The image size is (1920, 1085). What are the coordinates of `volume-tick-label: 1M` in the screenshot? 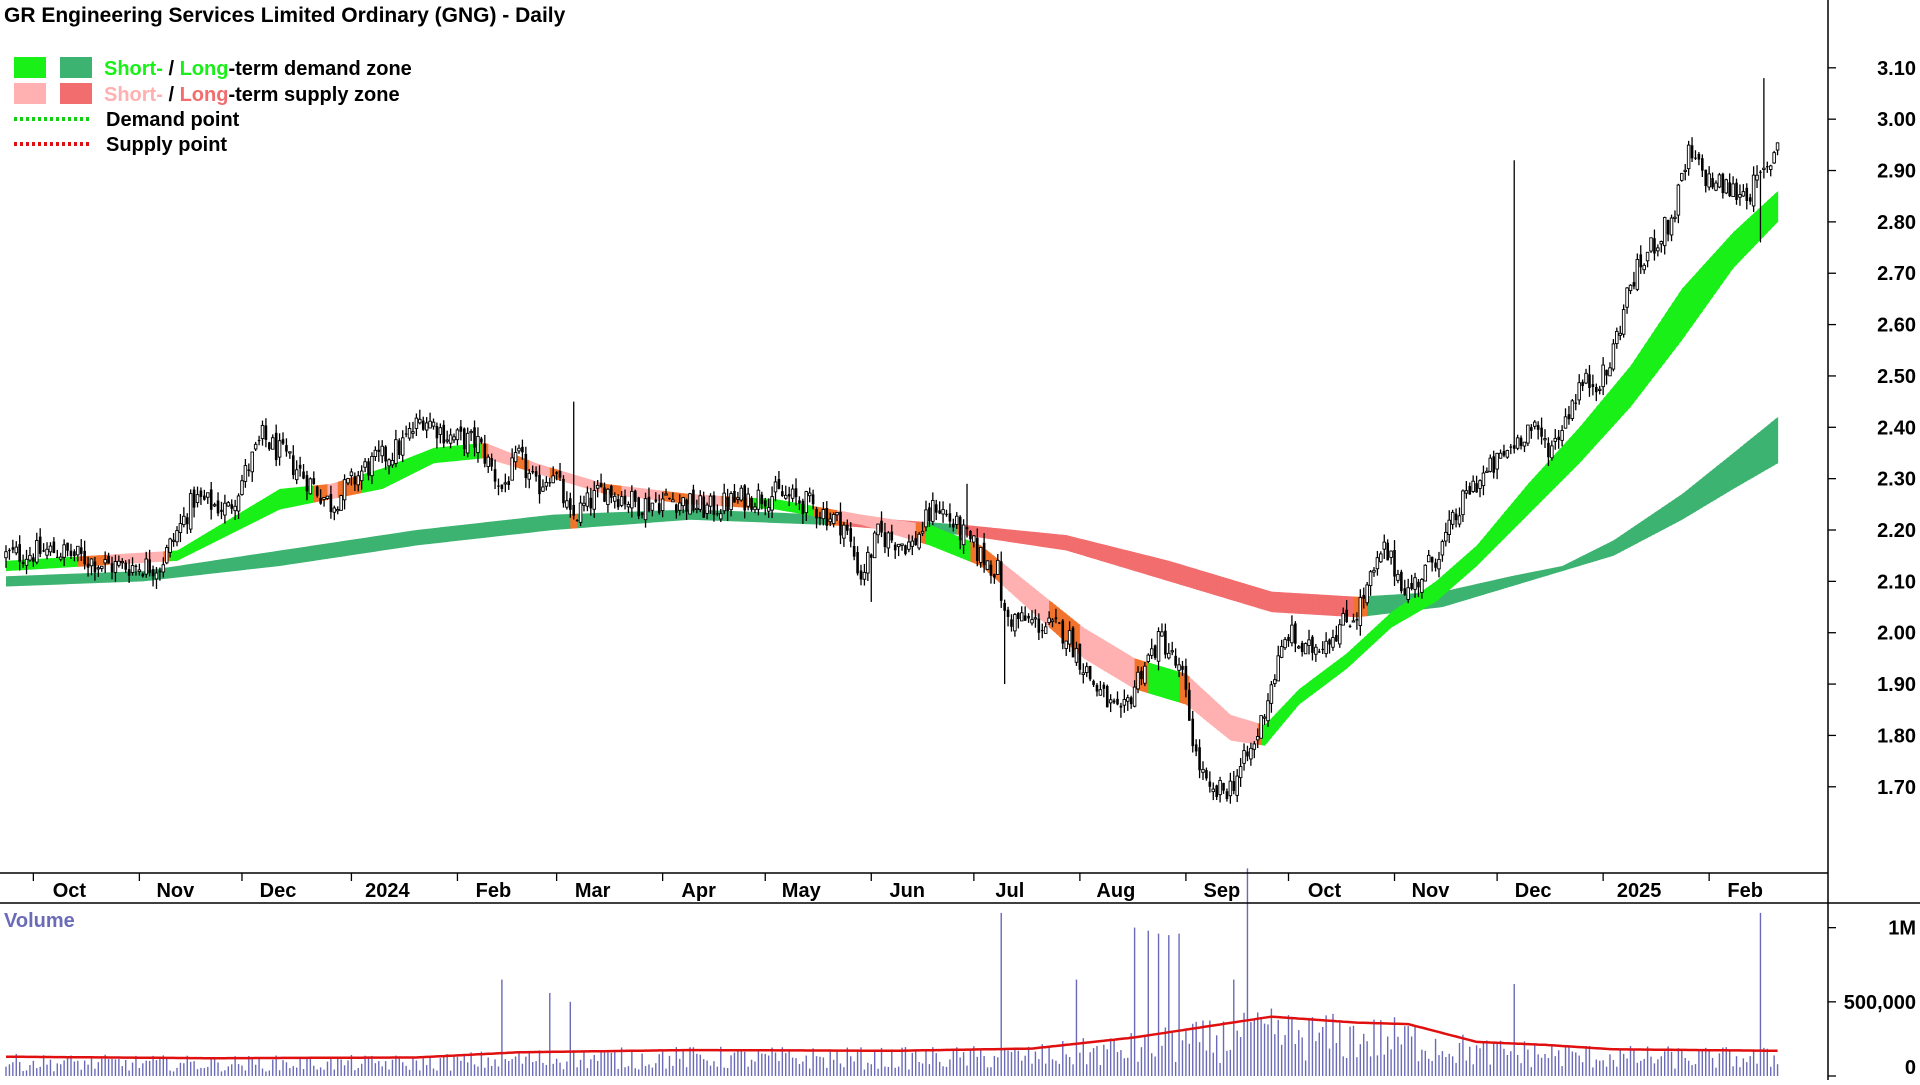 It's located at (1902, 929).